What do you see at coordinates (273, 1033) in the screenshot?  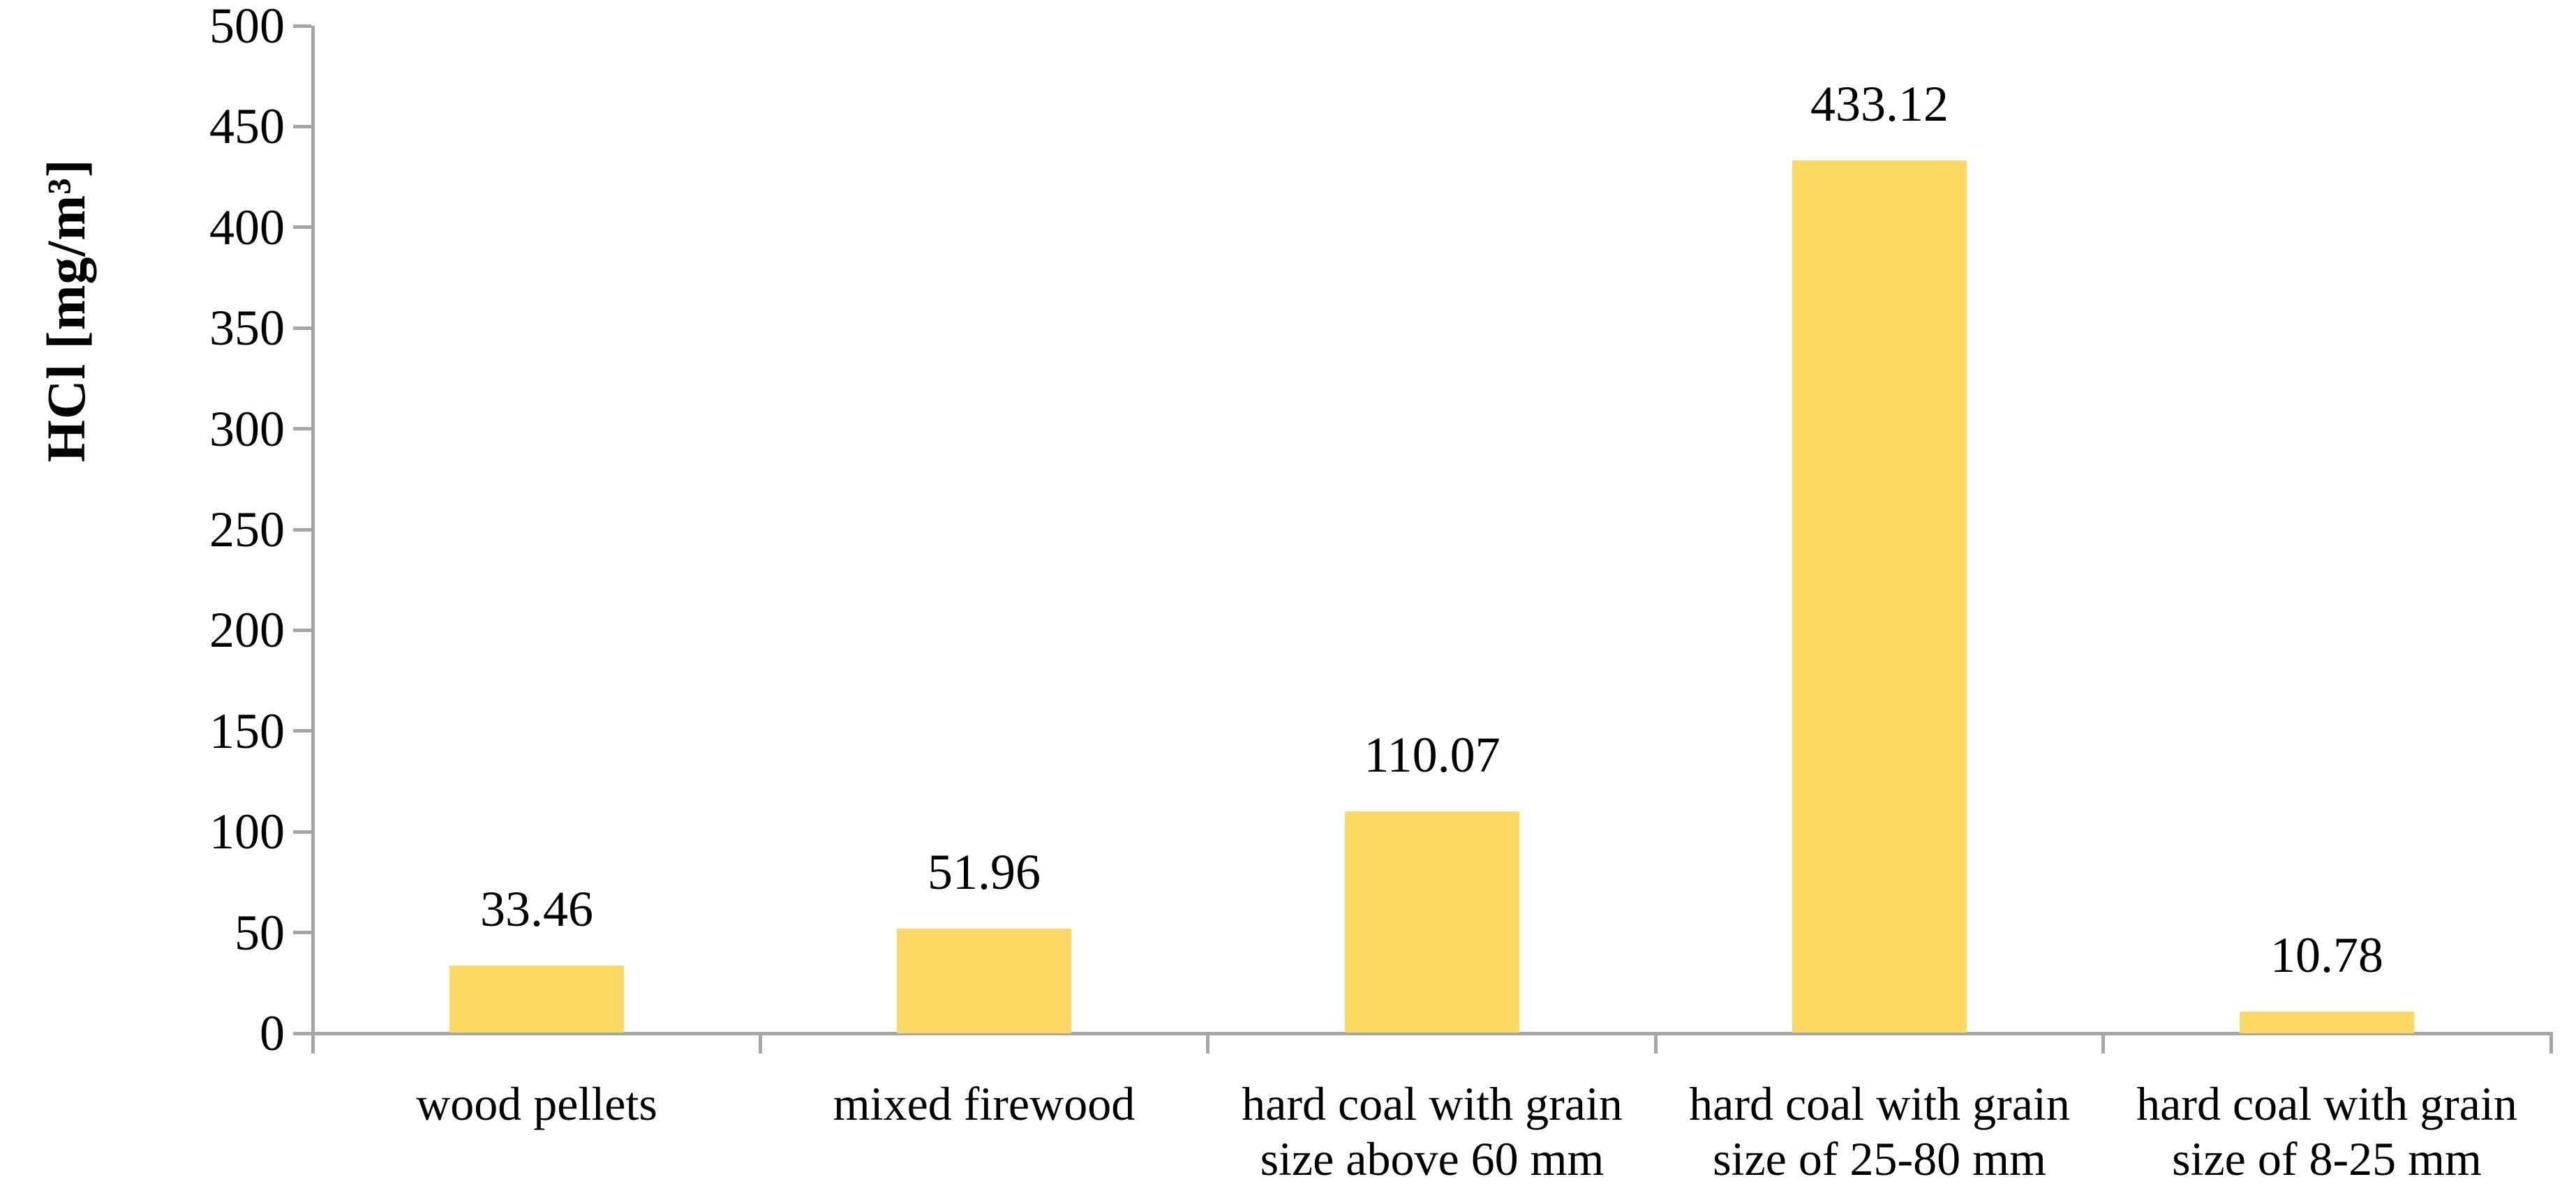 I see `y-axis-tick-label: 0` at bounding box center [273, 1033].